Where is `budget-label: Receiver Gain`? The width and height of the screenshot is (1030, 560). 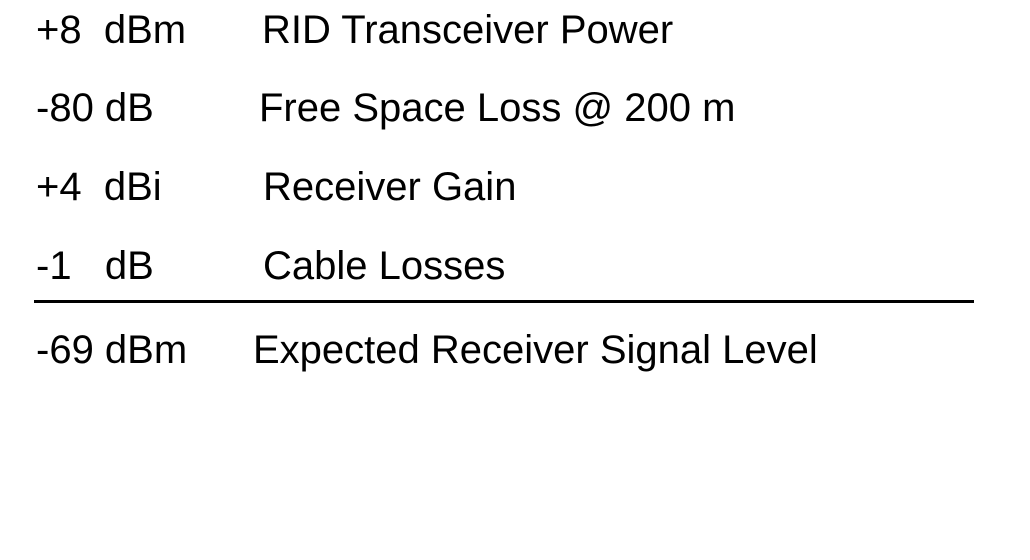
budget-label: Receiver Gain is located at coordinates (390, 187).